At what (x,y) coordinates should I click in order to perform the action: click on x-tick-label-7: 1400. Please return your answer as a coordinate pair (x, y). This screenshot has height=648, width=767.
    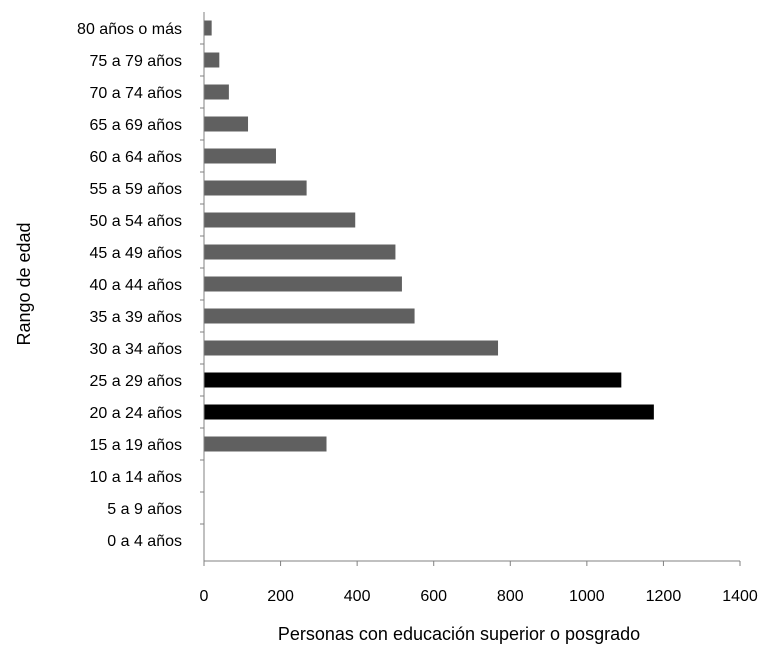
    Looking at the image, I should click on (740, 596).